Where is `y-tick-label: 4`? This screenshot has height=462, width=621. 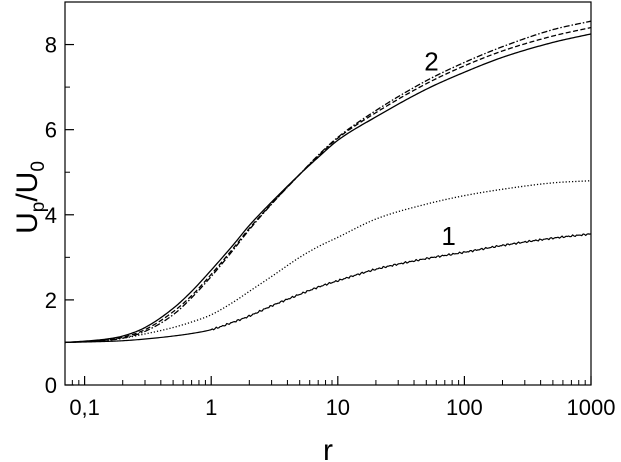
y-tick-label: 4 is located at coordinates (51, 215).